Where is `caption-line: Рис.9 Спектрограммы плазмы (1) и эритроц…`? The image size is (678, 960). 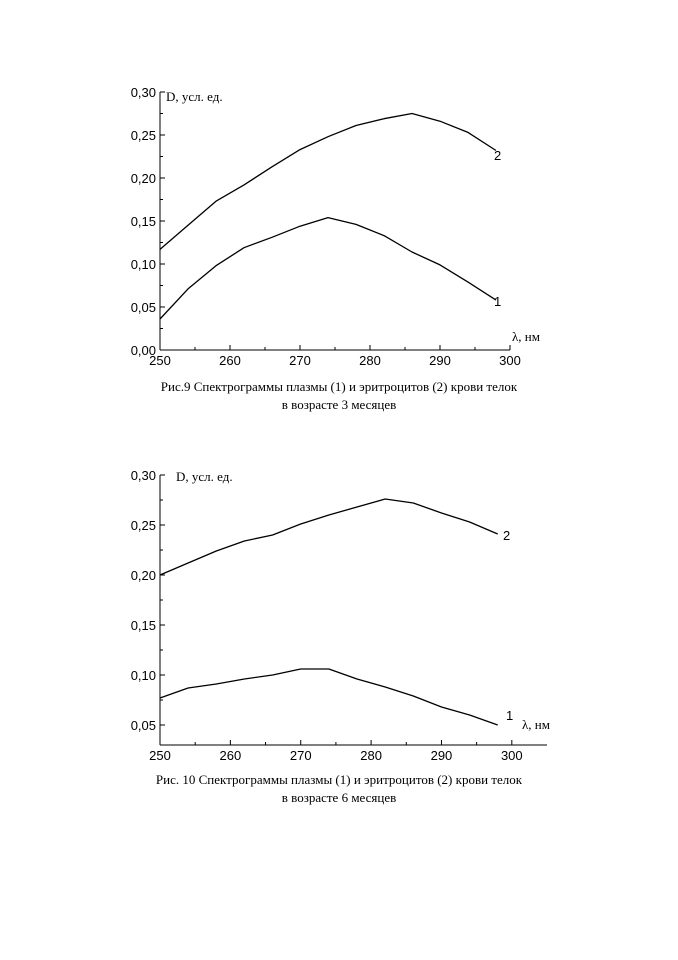 caption-line: Рис.9 Спектрограммы плазмы (1) и эритроц… is located at coordinates (339, 386).